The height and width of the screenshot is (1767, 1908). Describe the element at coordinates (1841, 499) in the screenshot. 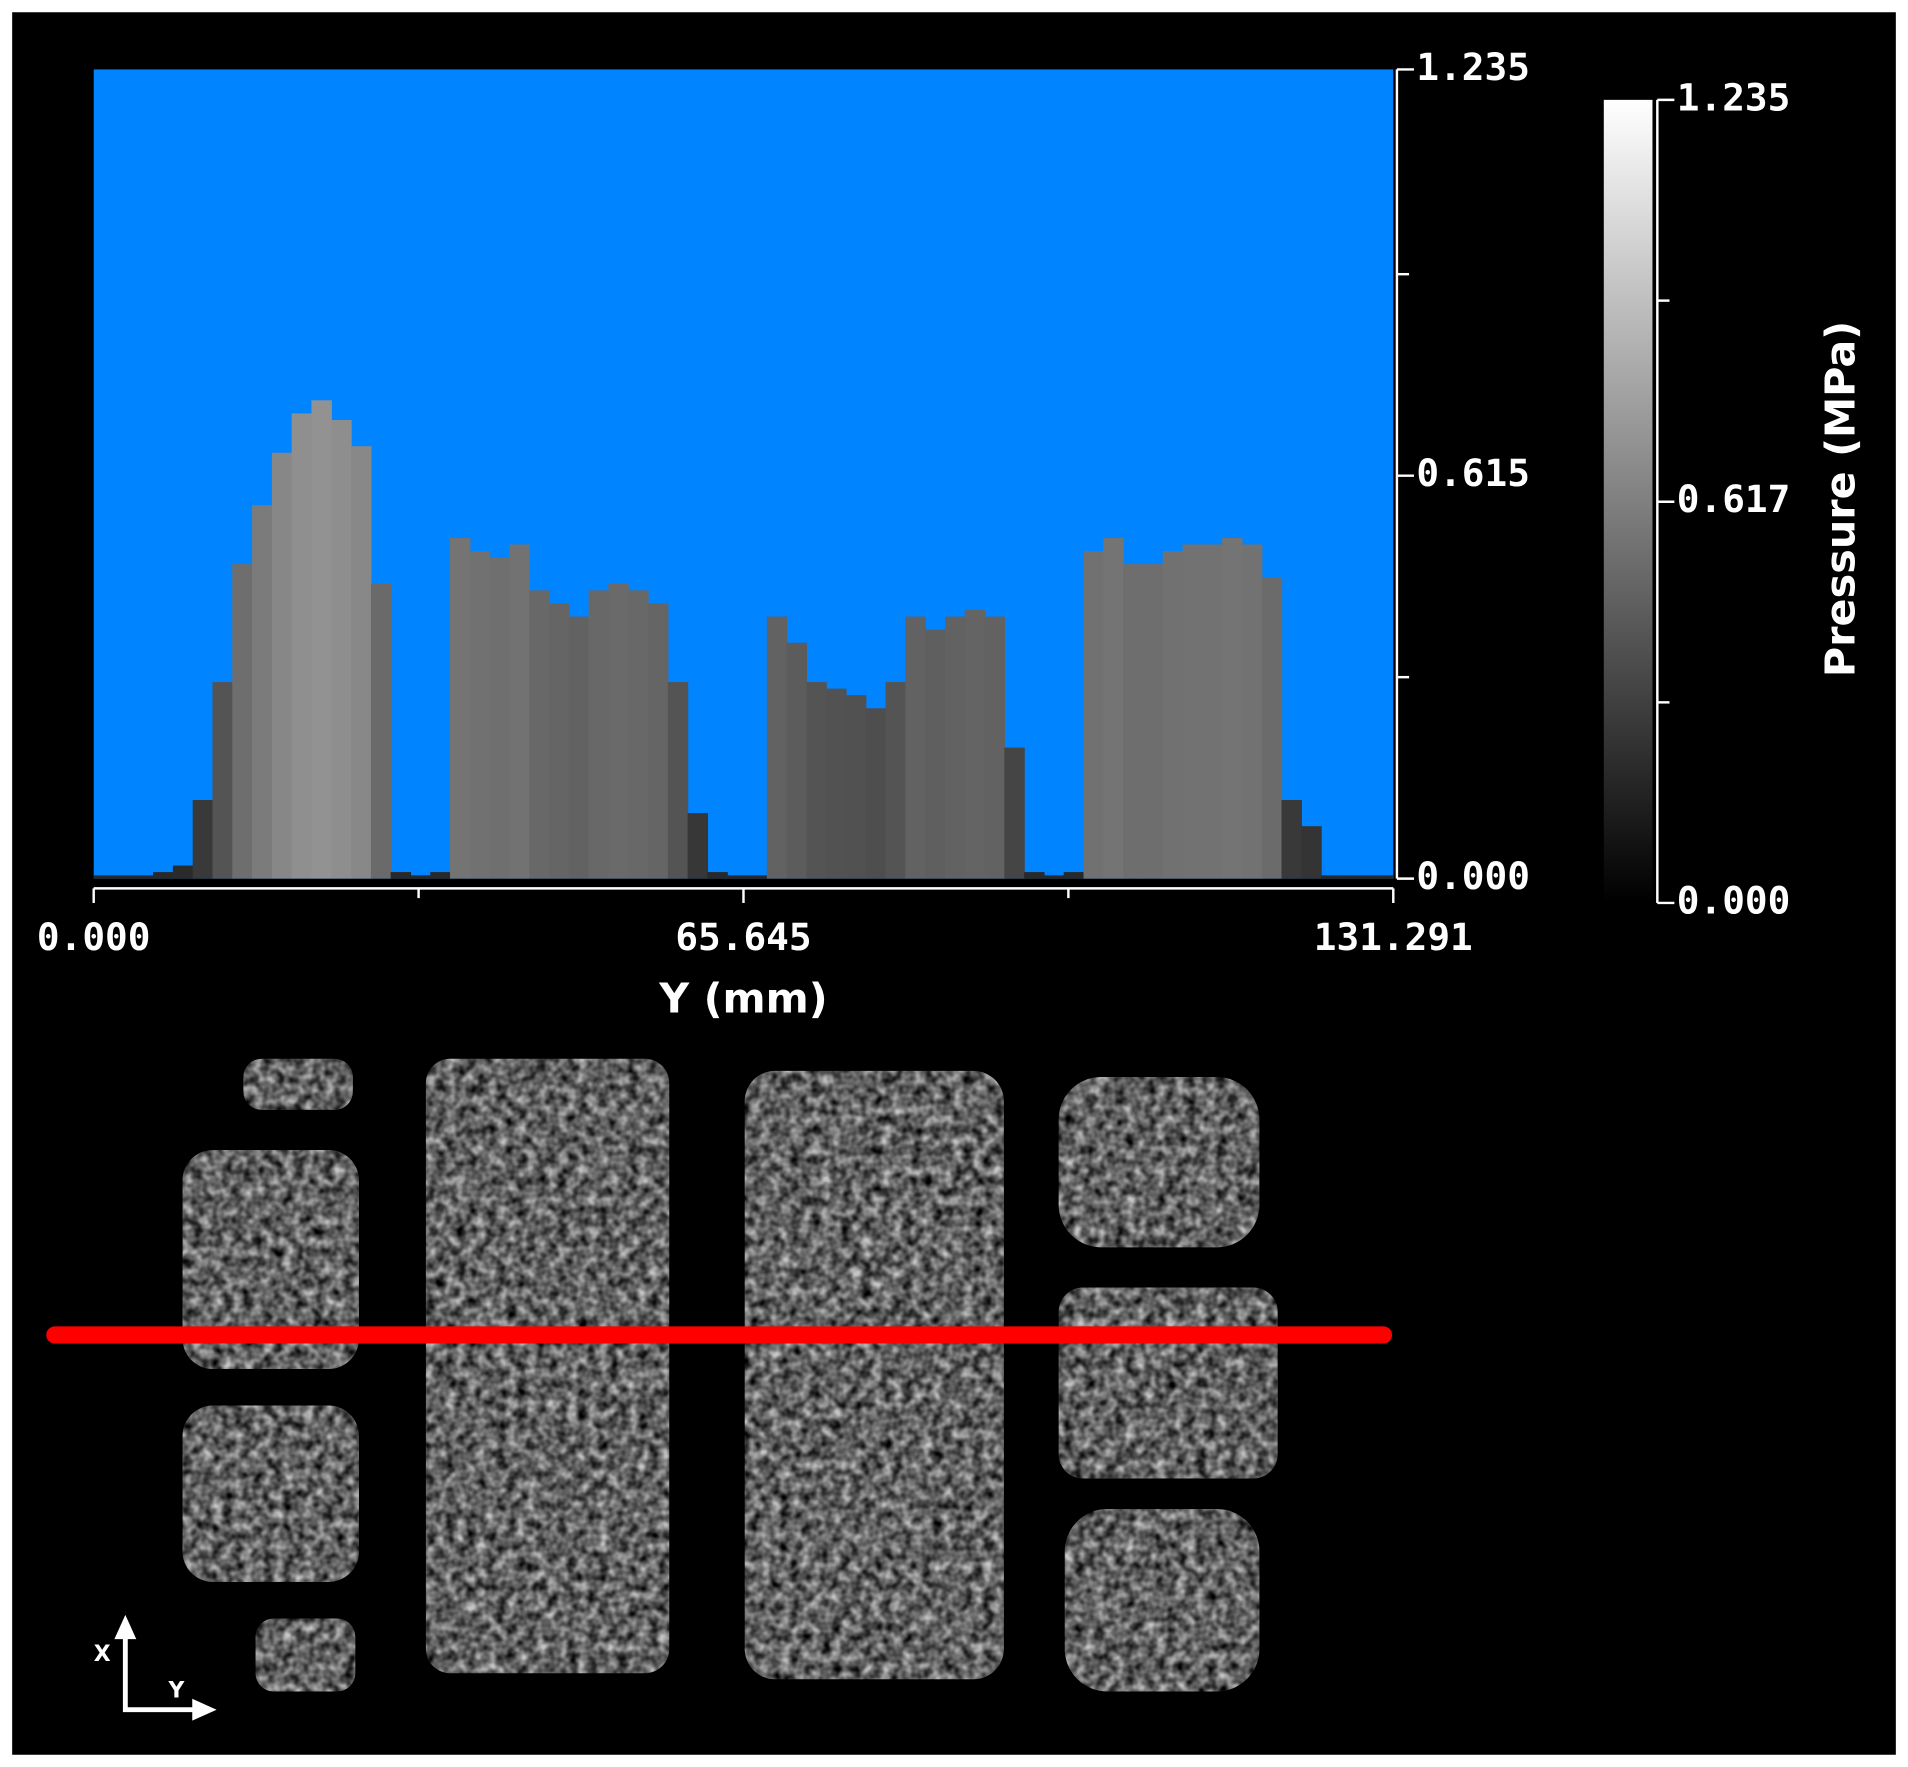

I see `colorbar-label: Pressure (MPa)` at that location.